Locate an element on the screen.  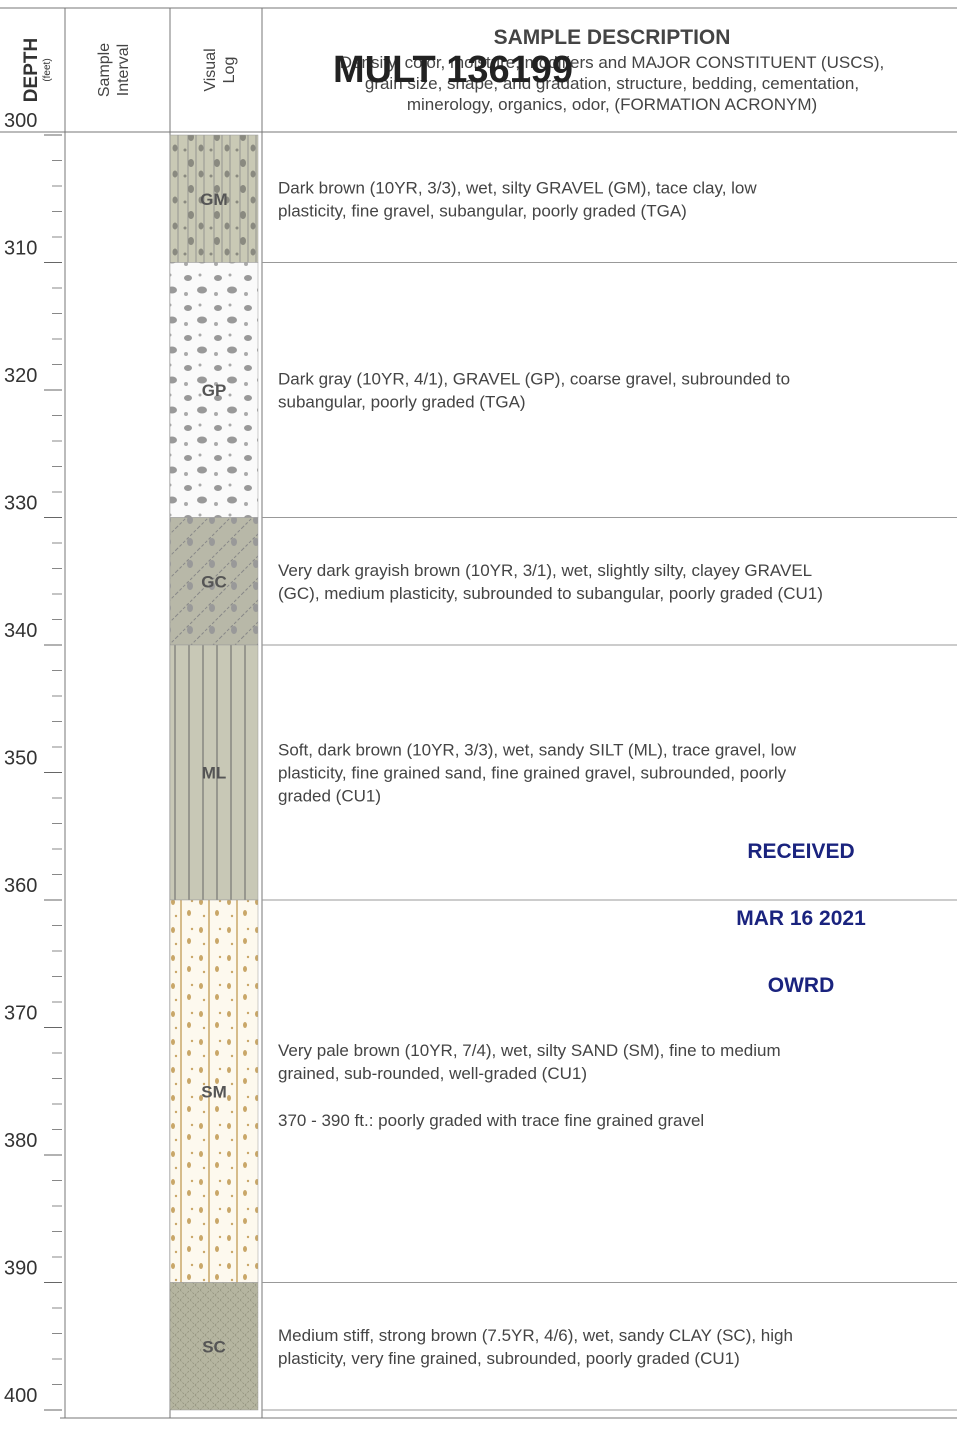
soil-code: GC is located at coordinates (214, 581).